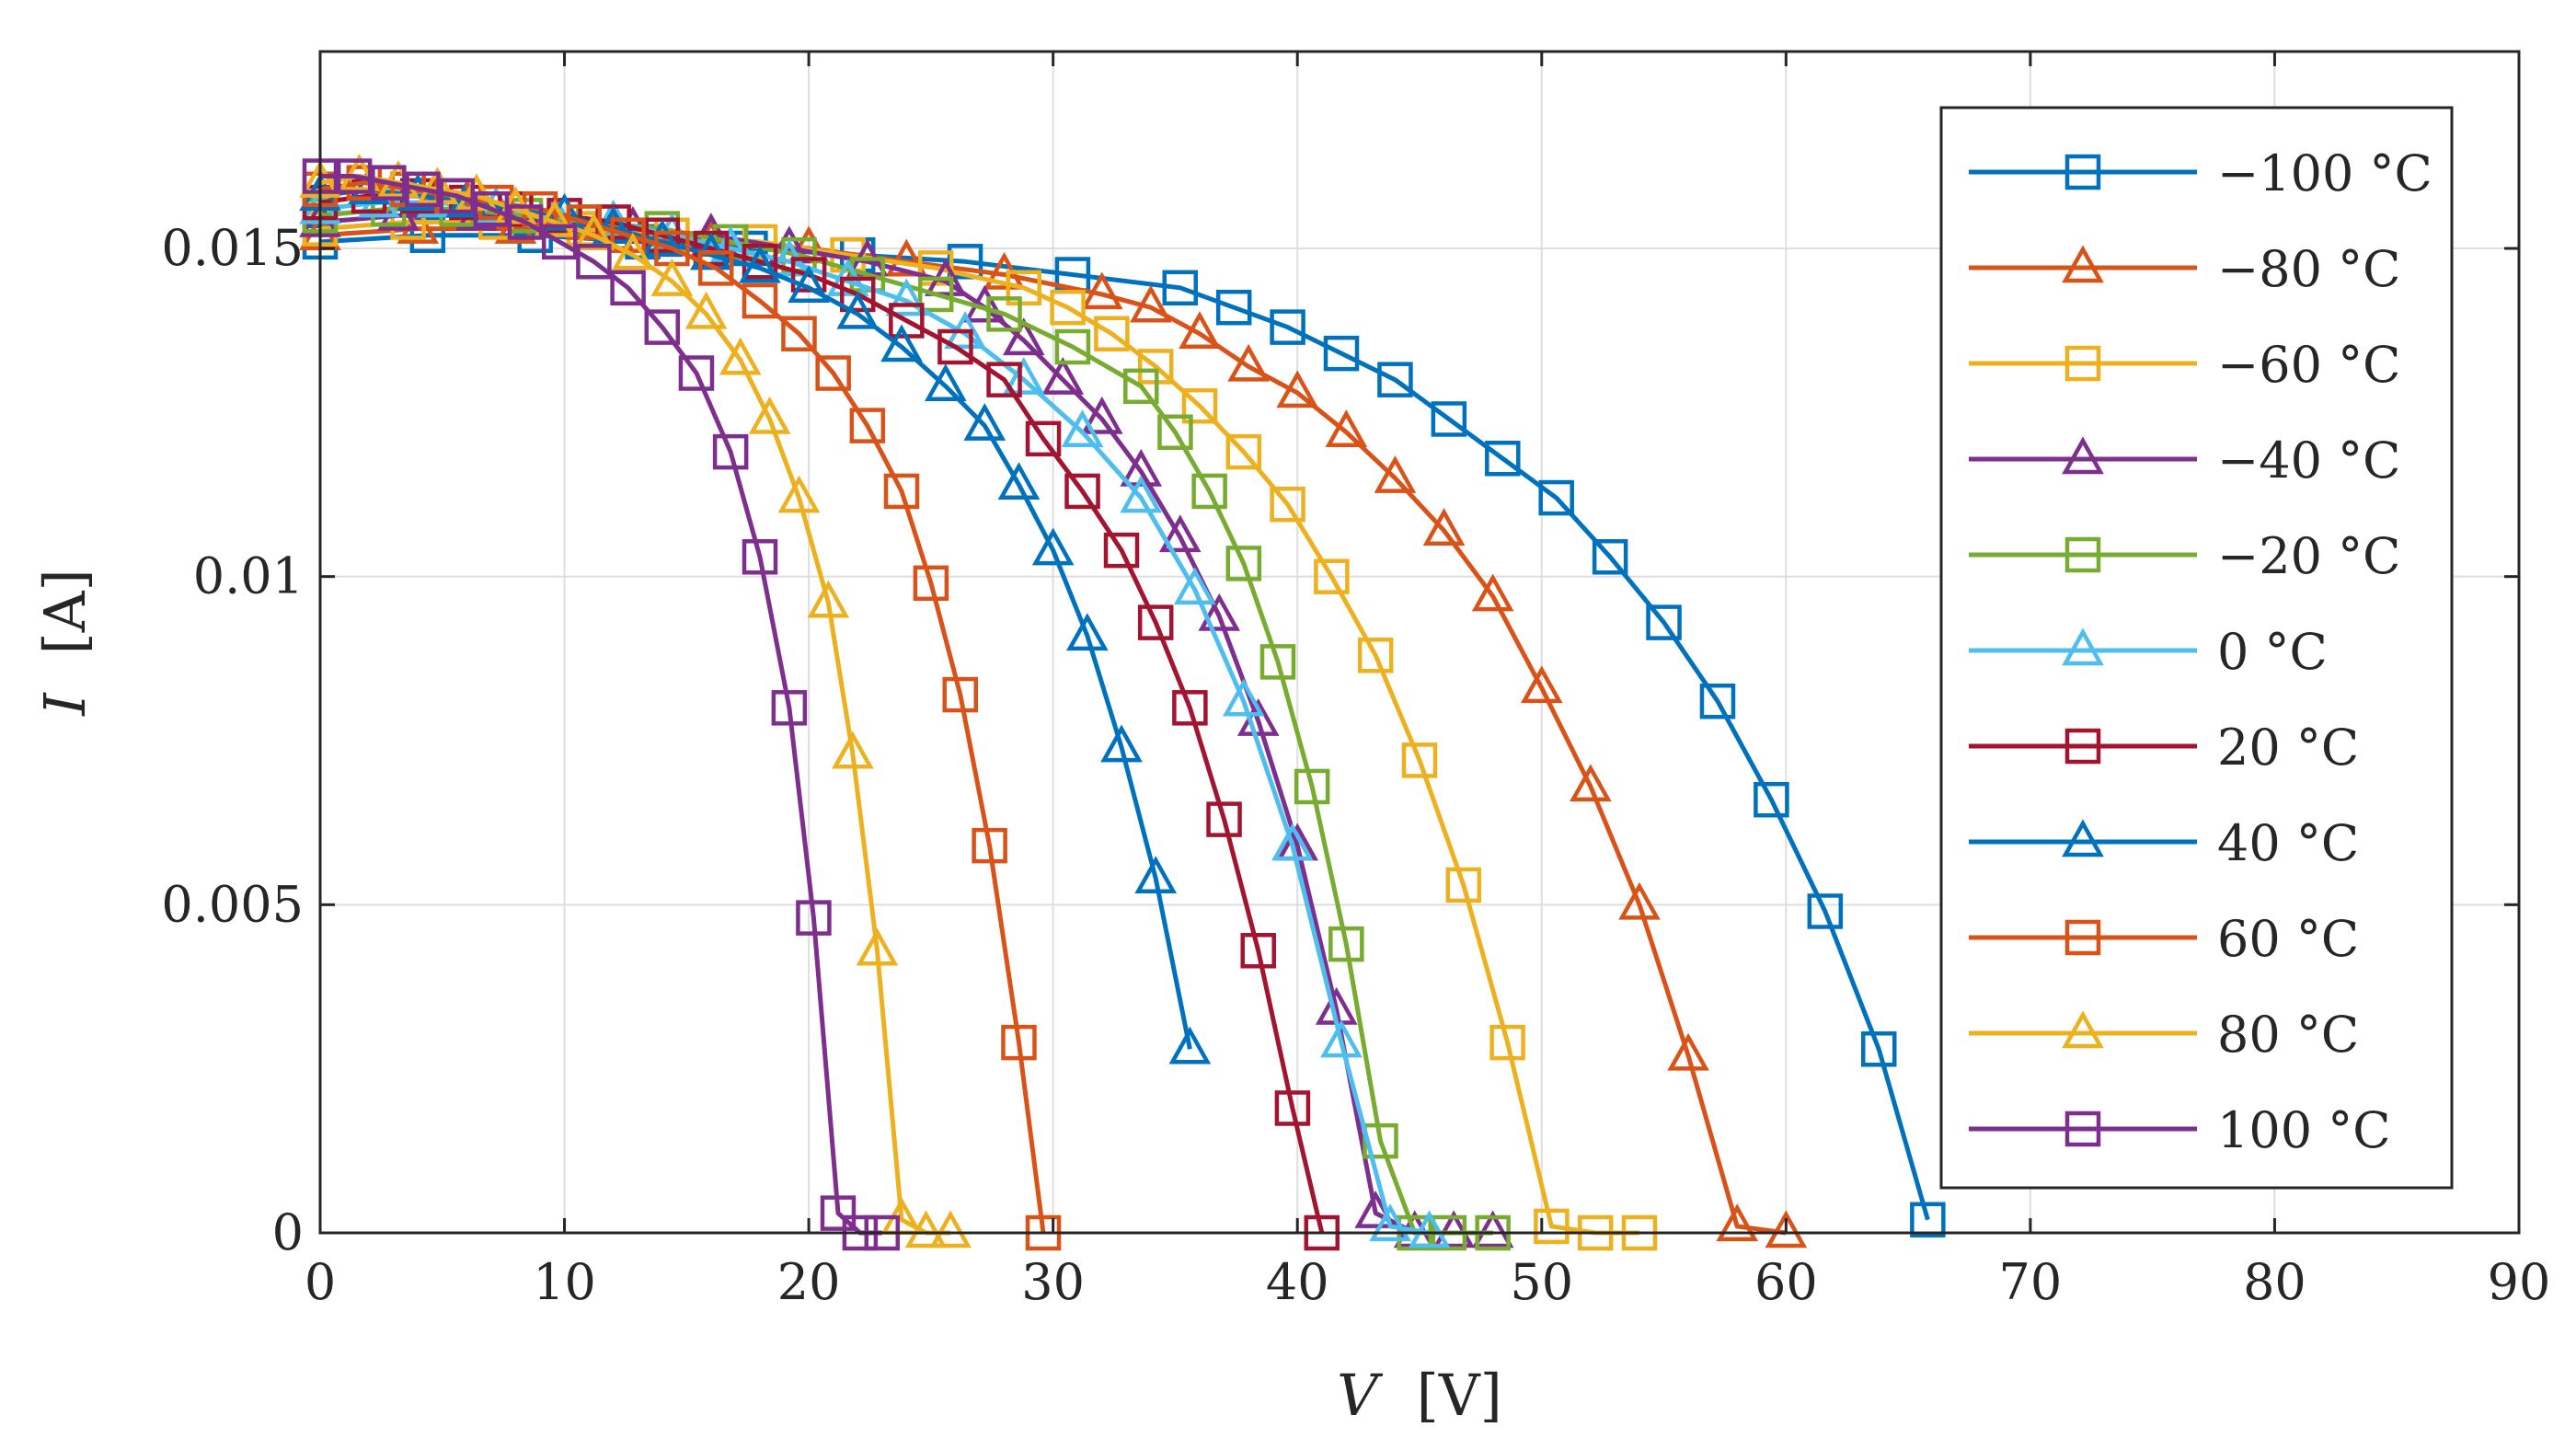 The width and height of the screenshot is (2576, 1450). What do you see at coordinates (2288, 748) in the screenshot?
I see `legend-label: 20 °C` at bounding box center [2288, 748].